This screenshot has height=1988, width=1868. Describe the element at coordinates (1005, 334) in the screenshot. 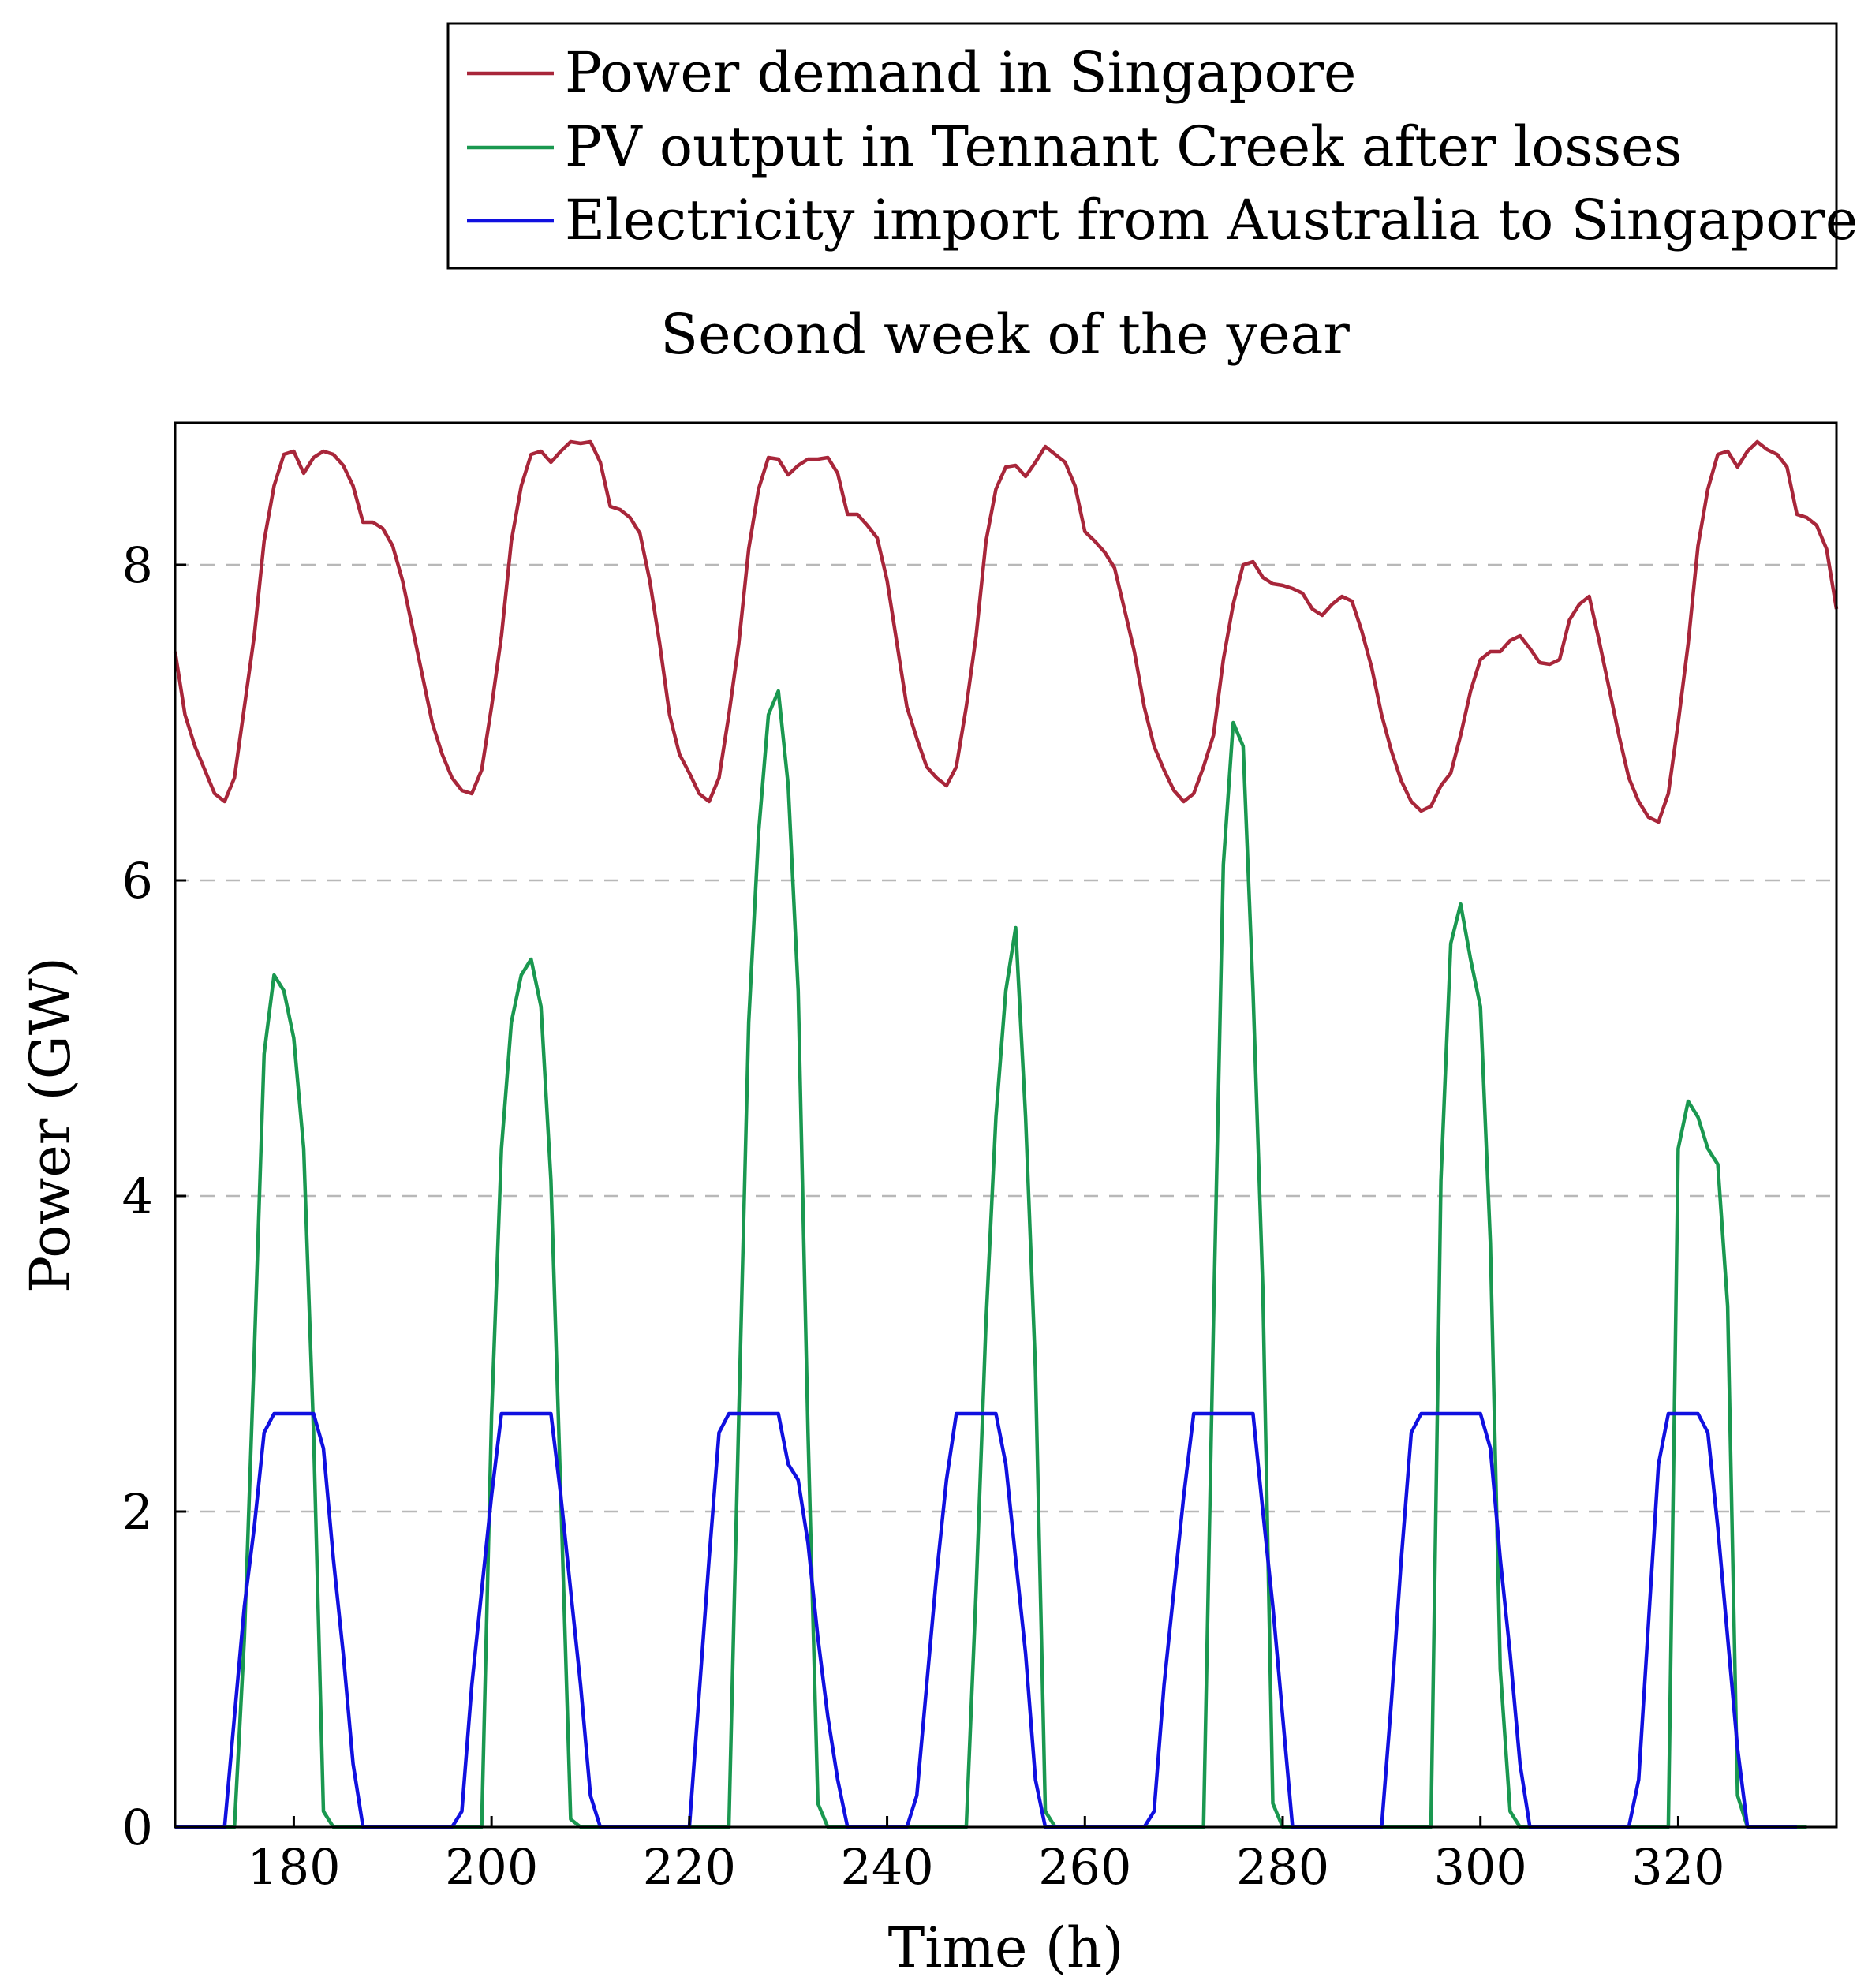

I see `chart-title: Second week of the year` at that location.